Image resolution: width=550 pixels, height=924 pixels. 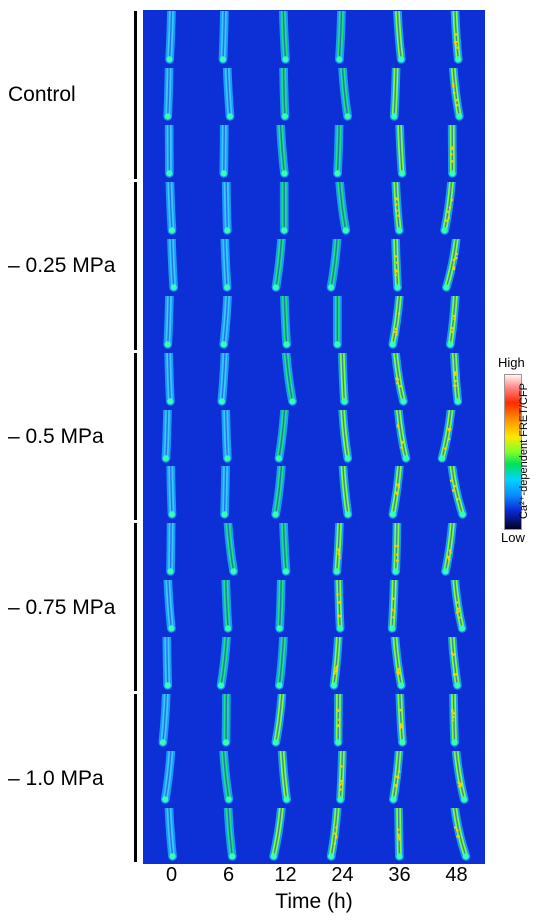 I want to click on colorbar-high-label: High, so click(x=511, y=362).